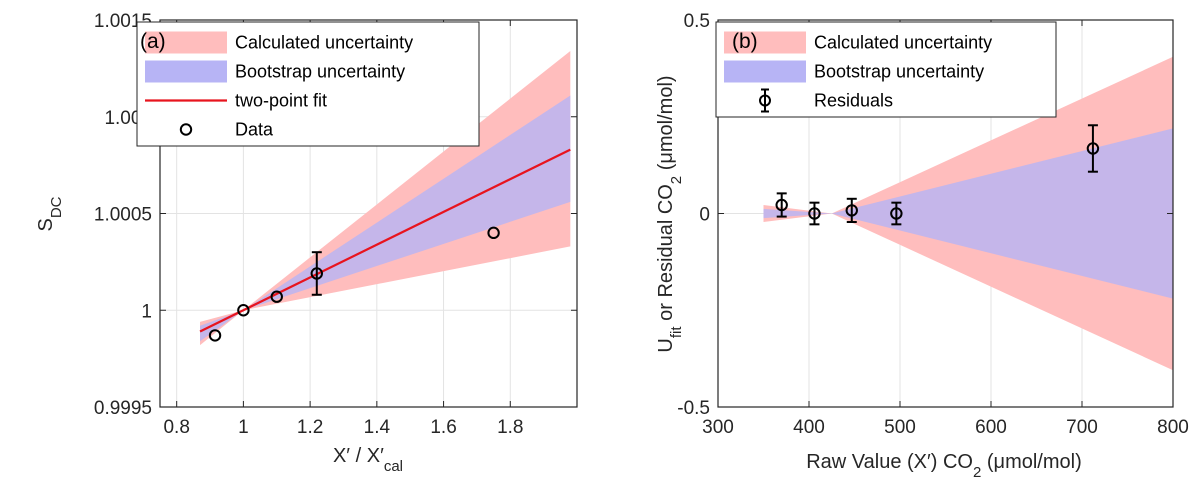 This screenshot has width=1197, height=481. Describe the element at coordinates (385, 240) in the screenshot. I see `fit-line` at that location.